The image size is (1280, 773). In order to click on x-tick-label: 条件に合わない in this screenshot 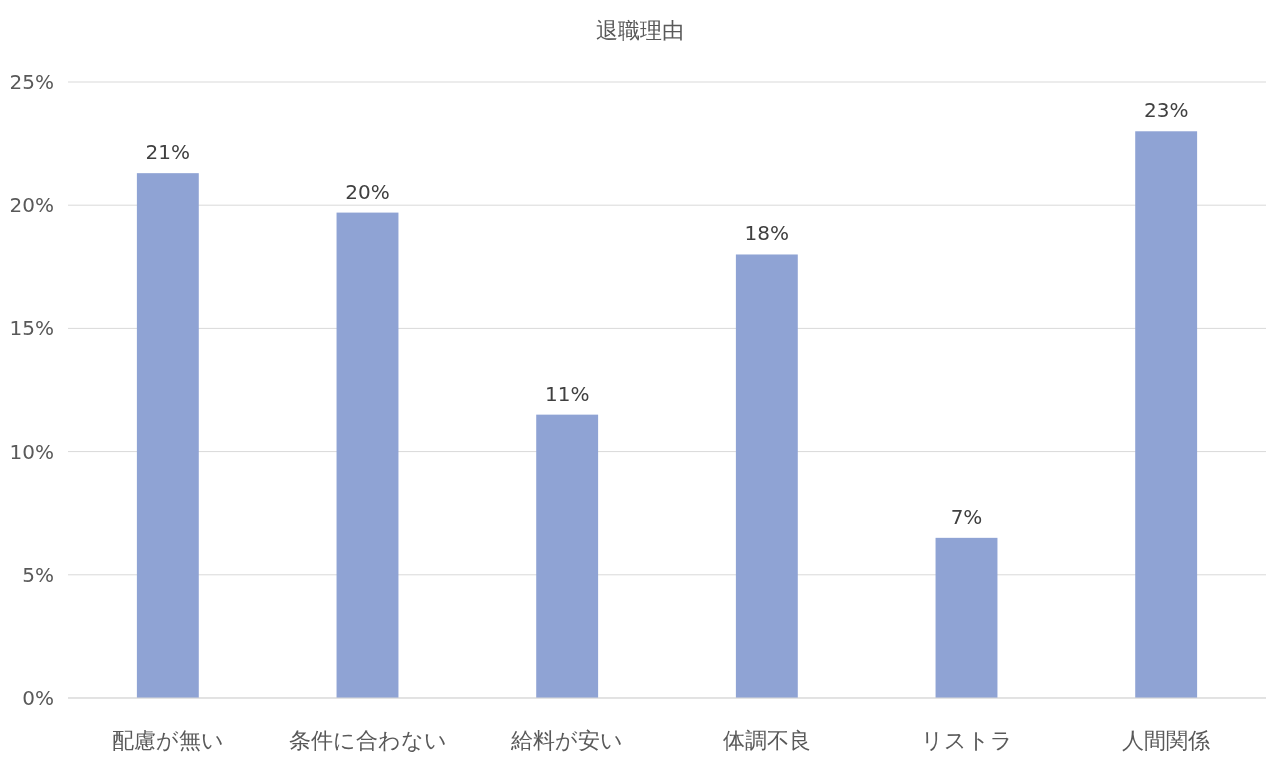, I will do `click(367, 740)`.